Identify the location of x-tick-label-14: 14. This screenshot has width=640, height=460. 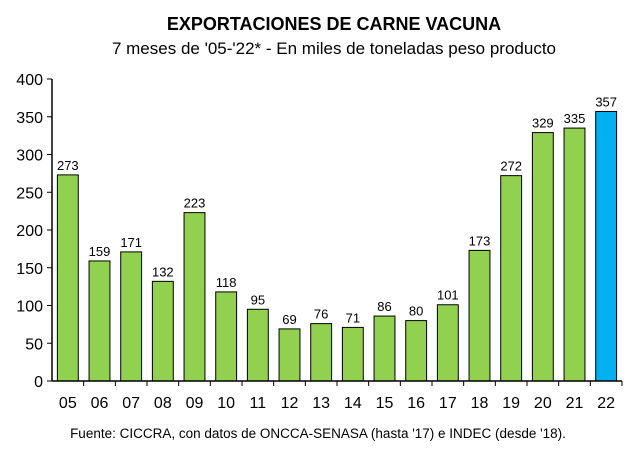
(353, 403).